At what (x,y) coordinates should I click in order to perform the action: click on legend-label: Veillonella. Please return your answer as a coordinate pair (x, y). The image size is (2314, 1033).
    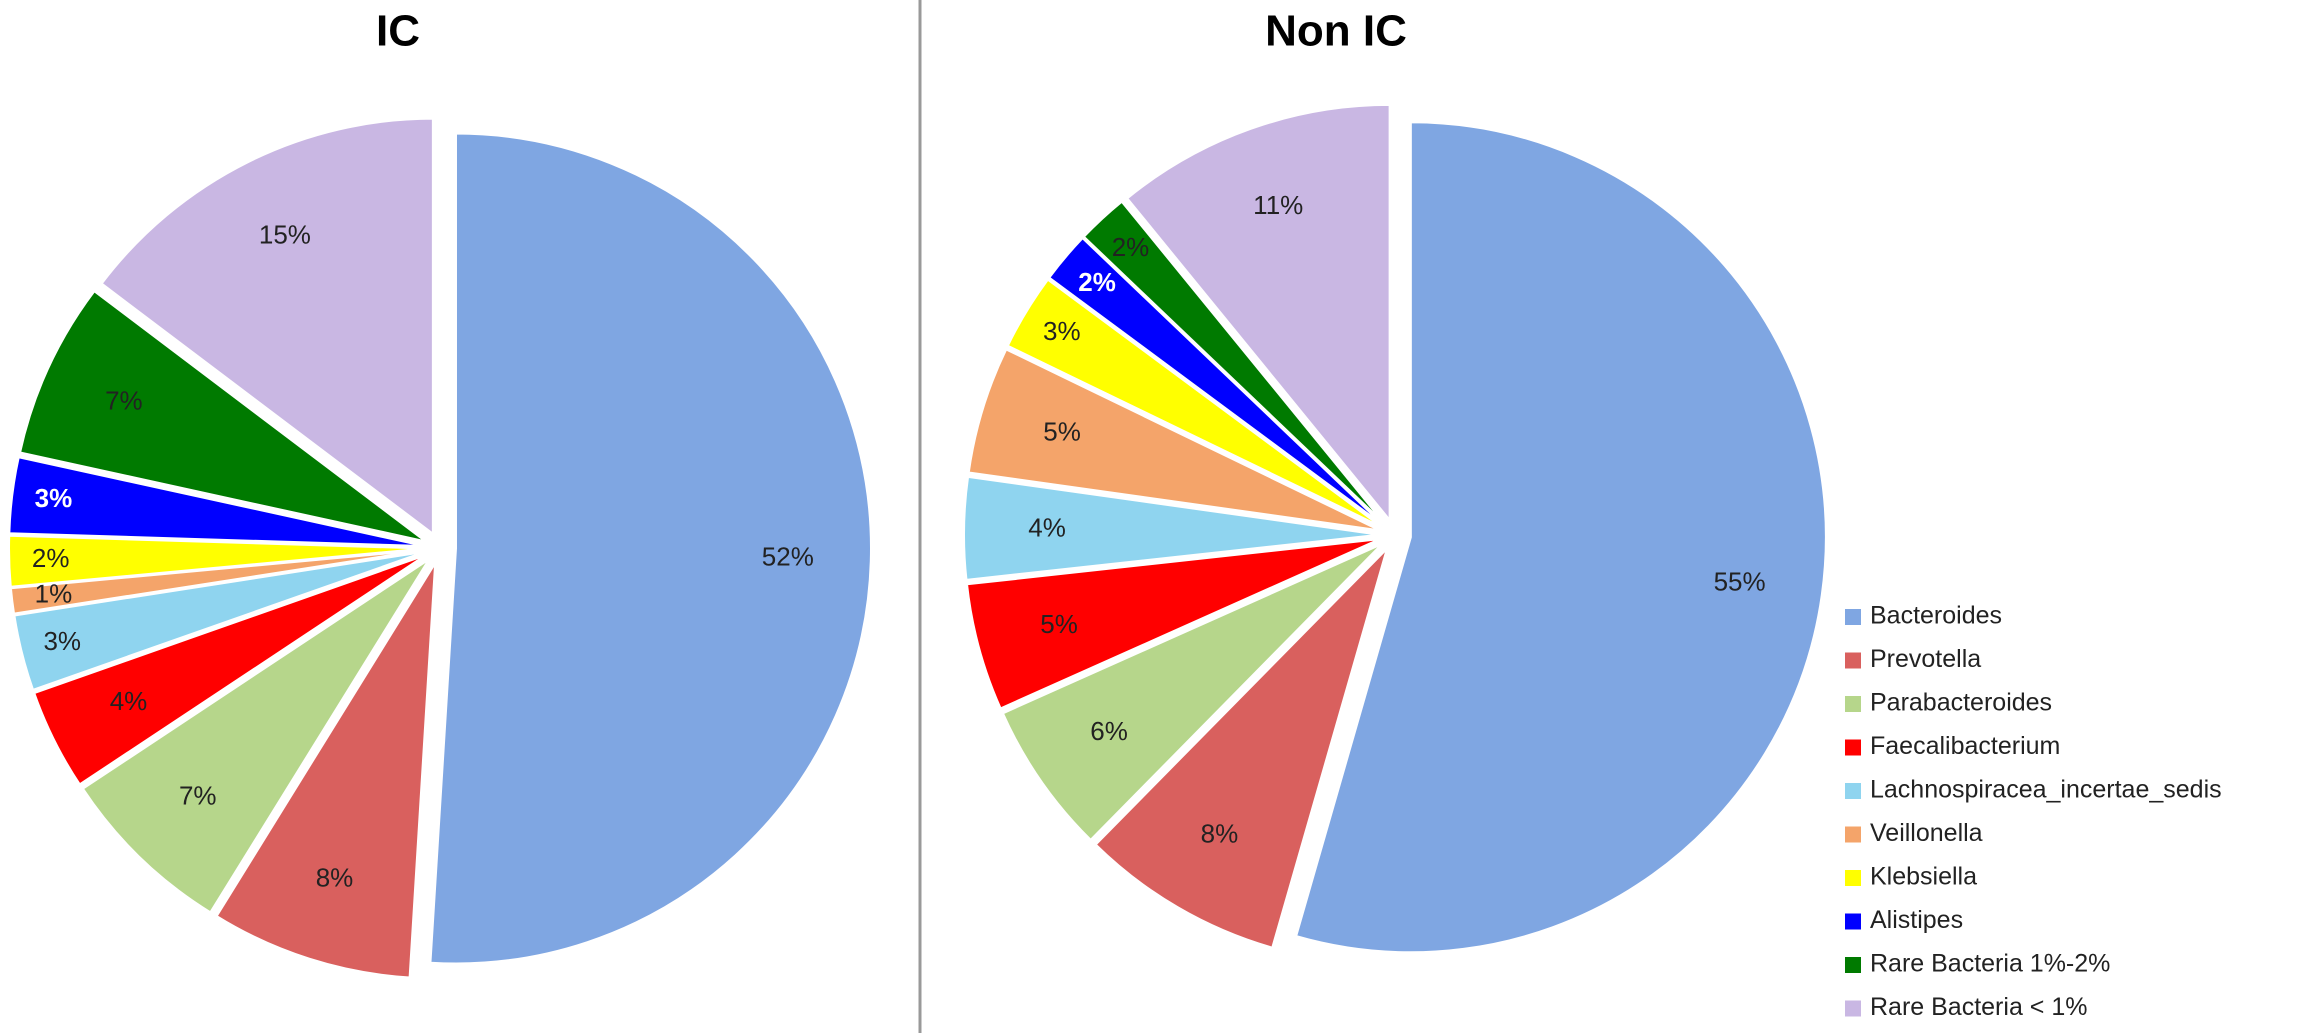
    Looking at the image, I should click on (1926, 833).